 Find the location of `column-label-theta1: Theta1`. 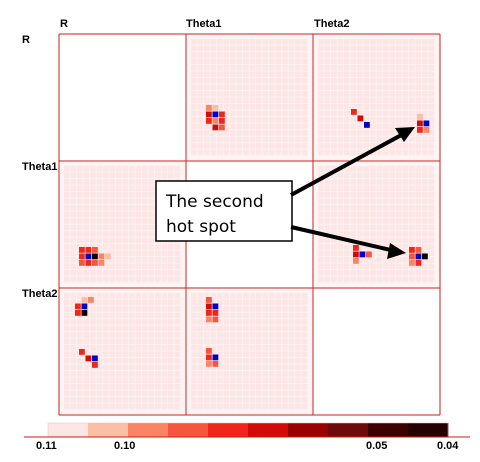

column-label-theta1: Theta1 is located at coordinates (203, 24).